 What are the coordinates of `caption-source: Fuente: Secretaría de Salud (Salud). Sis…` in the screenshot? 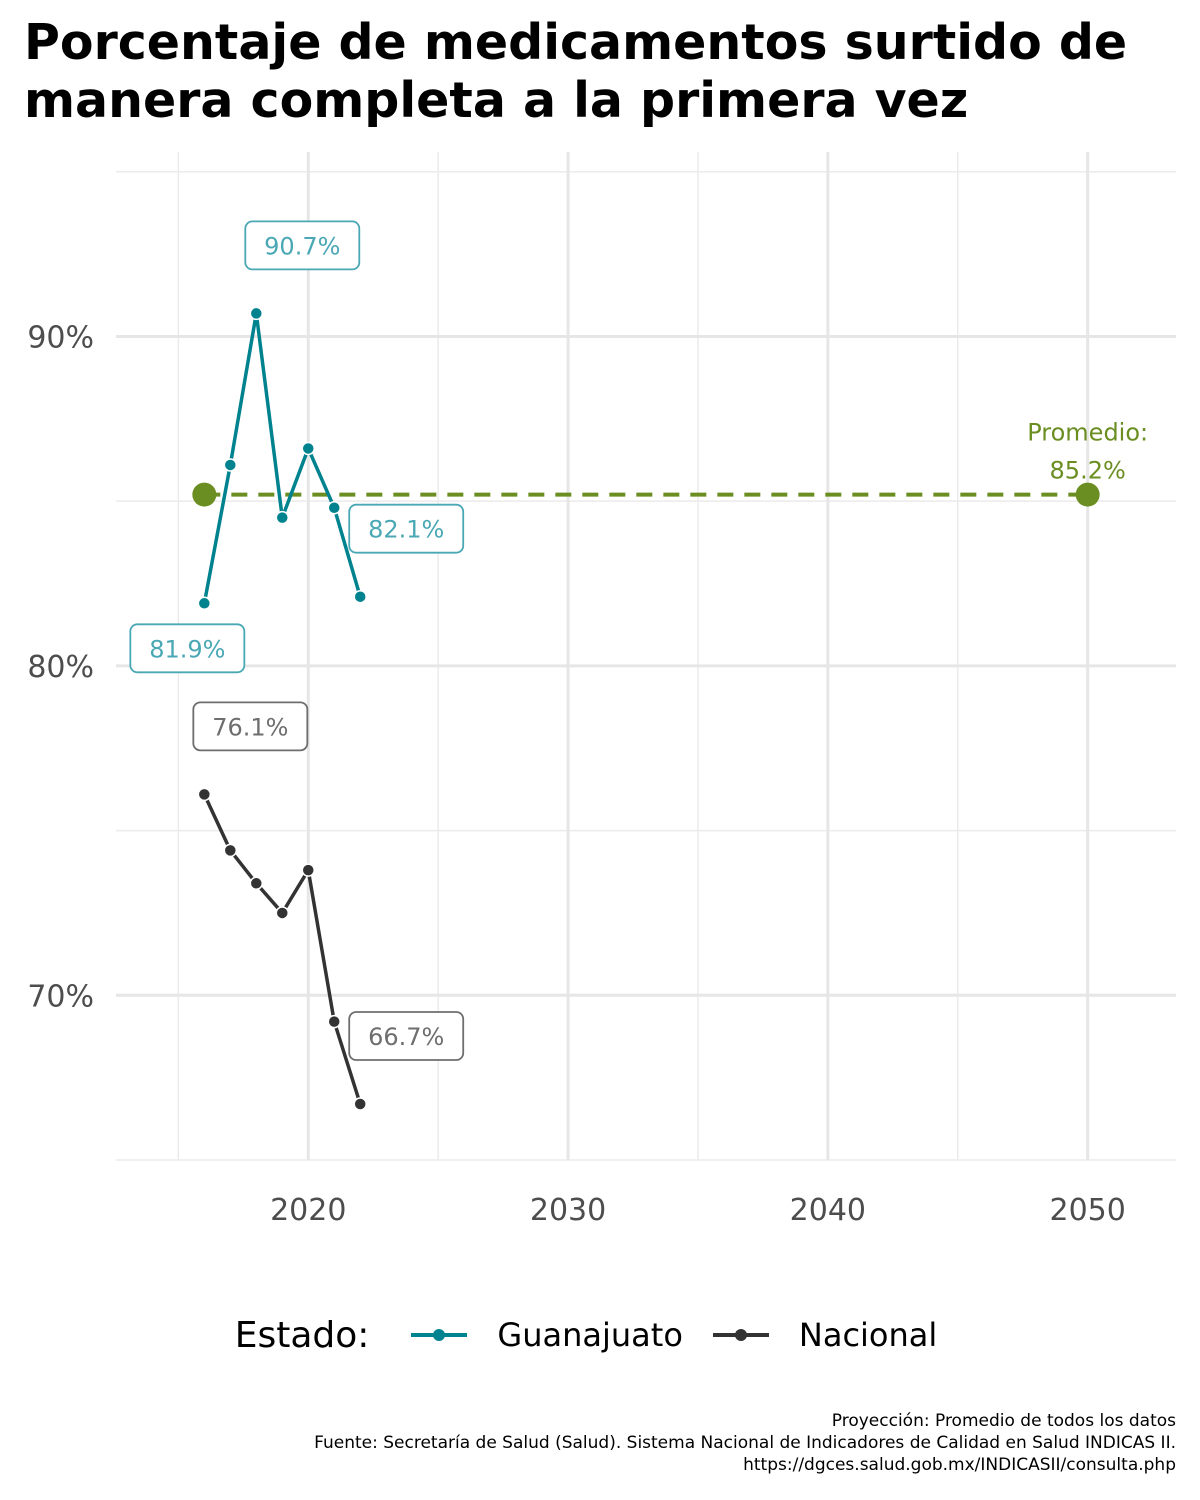 It's located at (745, 1443).